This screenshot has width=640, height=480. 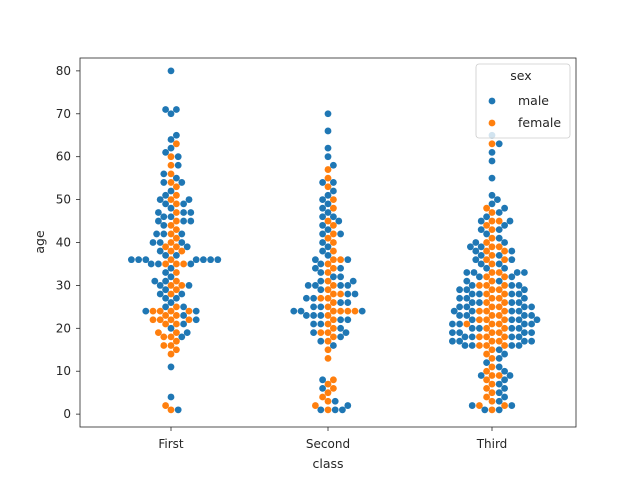 I want to click on y-tick-label: 40, so click(x=63, y=243).